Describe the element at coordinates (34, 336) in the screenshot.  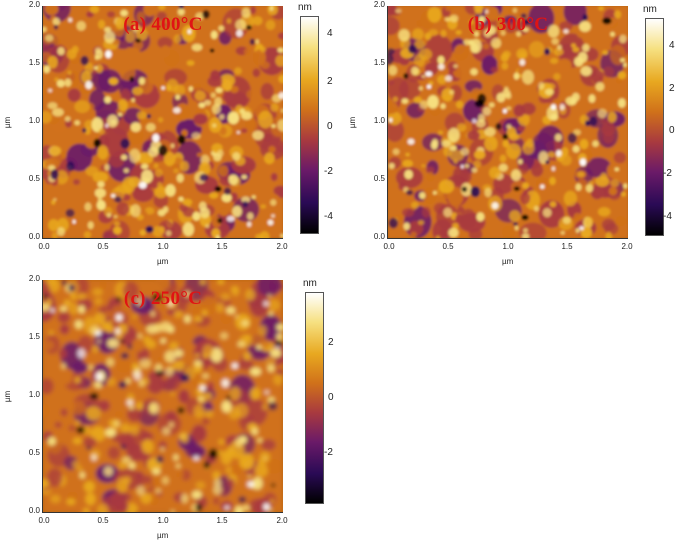
I see `y-tick-c: 1.5` at that location.